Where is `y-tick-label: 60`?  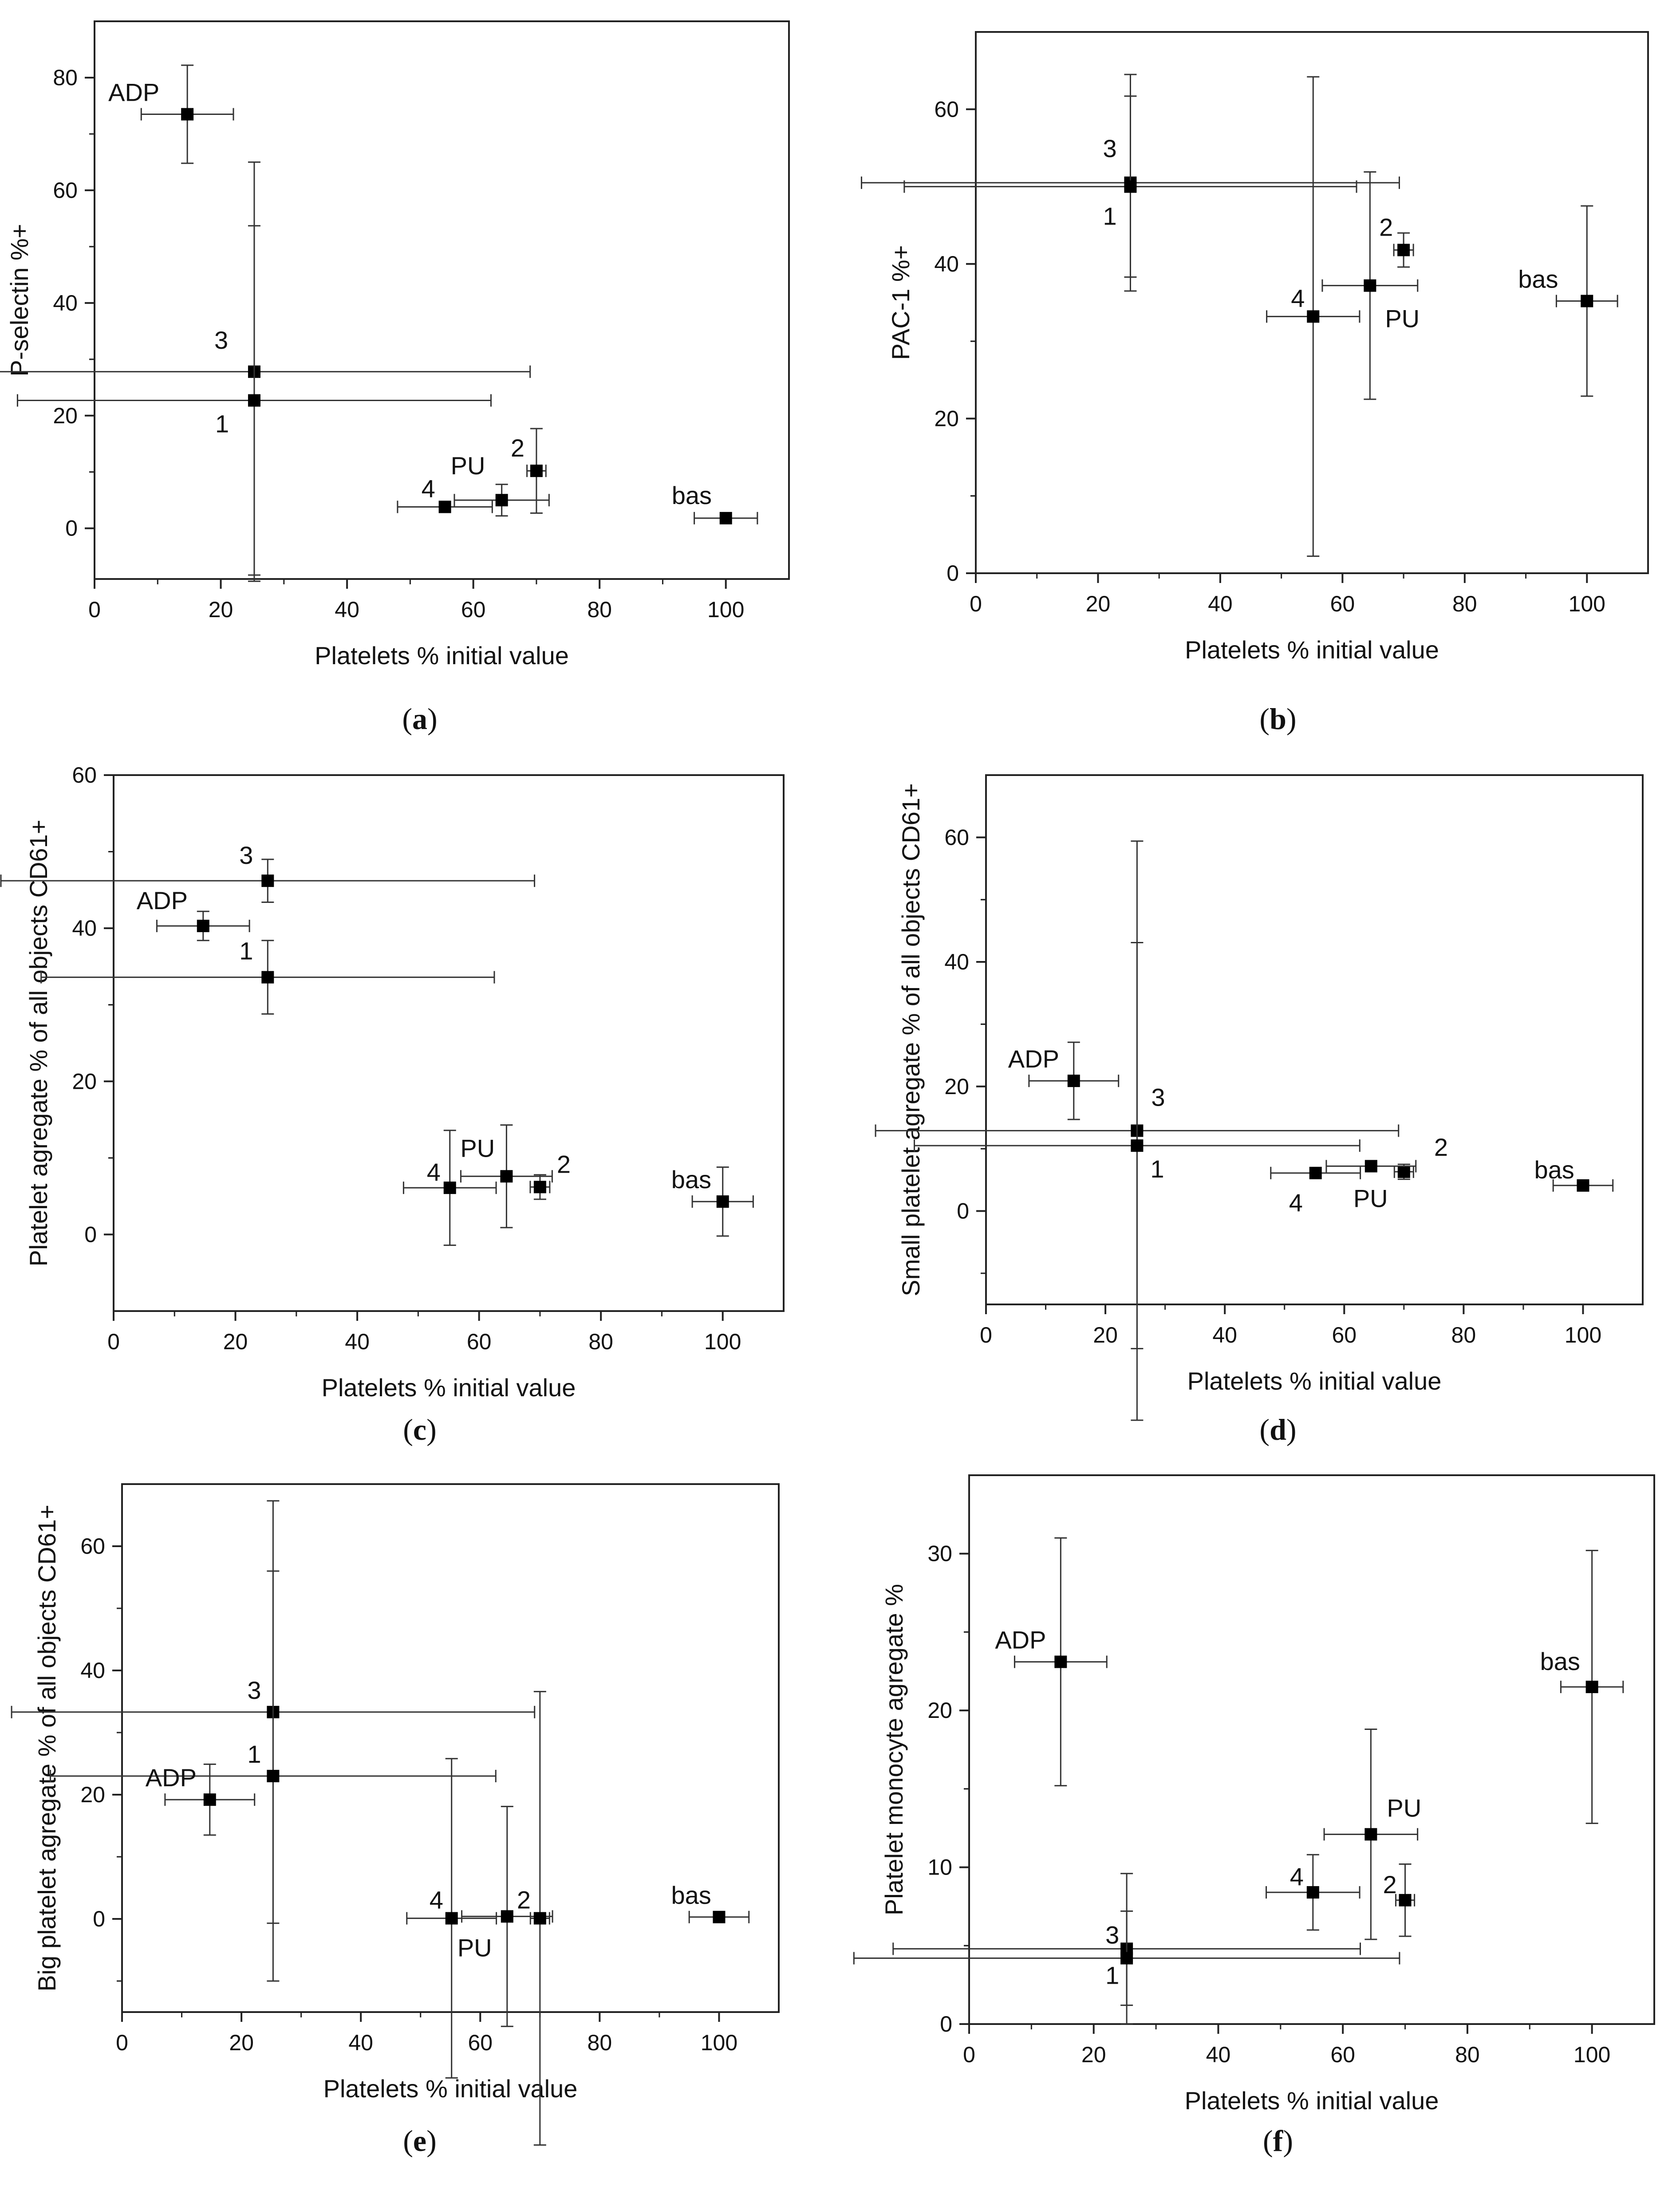 y-tick-label: 60 is located at coordinates (946, 109).